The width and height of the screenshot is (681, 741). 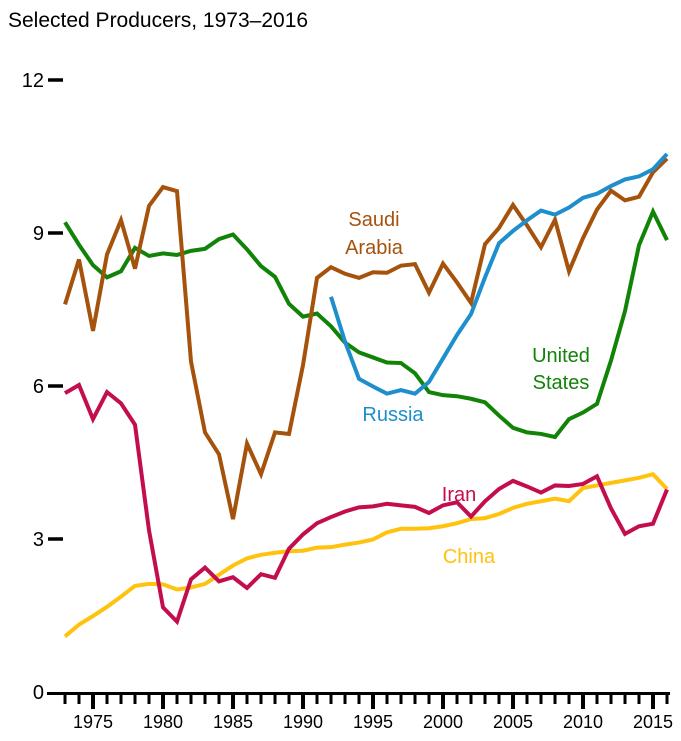 What do you see at coordinates (163, 722) in the screenshot?
I see `x-tick-label: 1980` at bounding box center [163, 722].